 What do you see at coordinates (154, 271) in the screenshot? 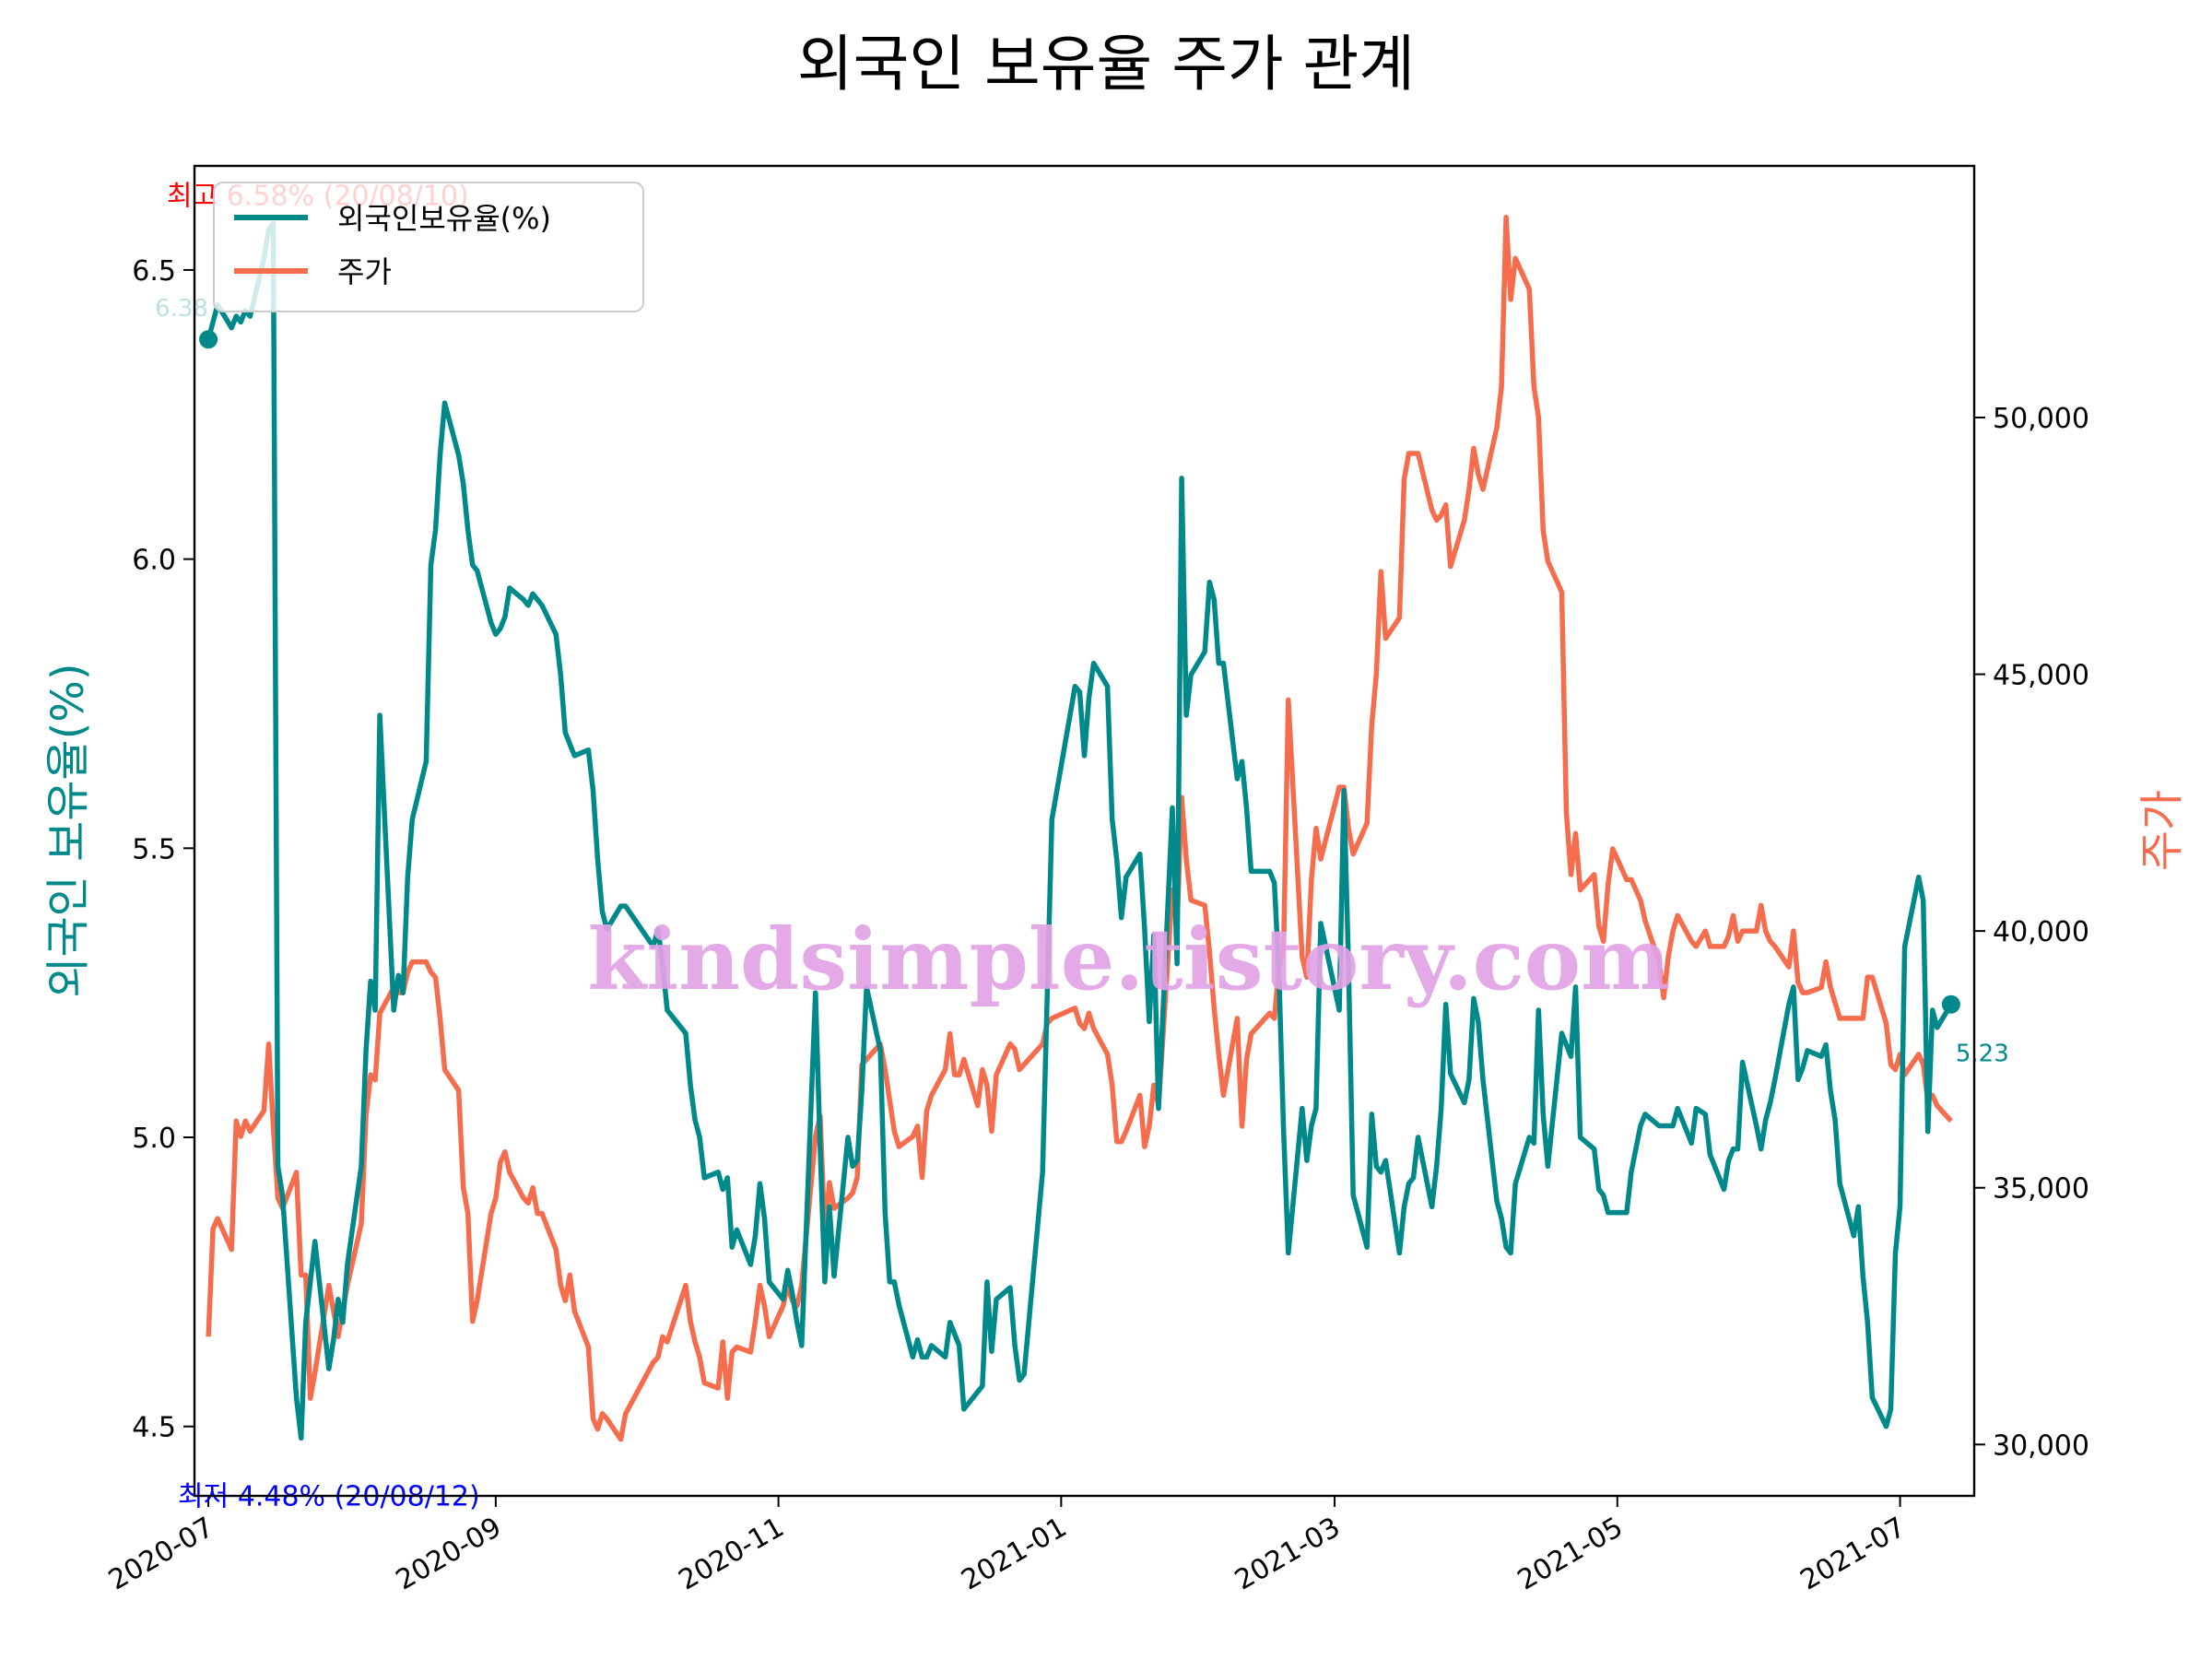
I see `left-tick-label: 6.5` at bounding box center [154, 271].